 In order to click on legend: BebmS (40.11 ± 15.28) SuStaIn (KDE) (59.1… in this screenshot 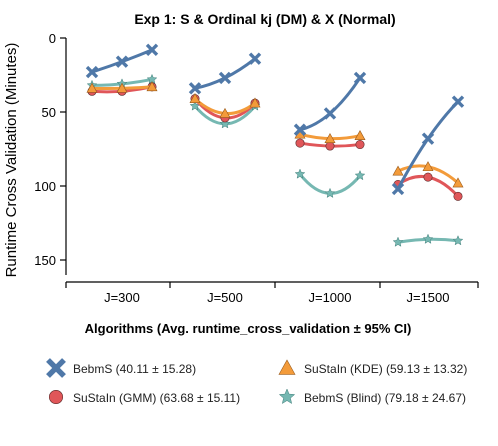, I will do `click(256, 381)`.